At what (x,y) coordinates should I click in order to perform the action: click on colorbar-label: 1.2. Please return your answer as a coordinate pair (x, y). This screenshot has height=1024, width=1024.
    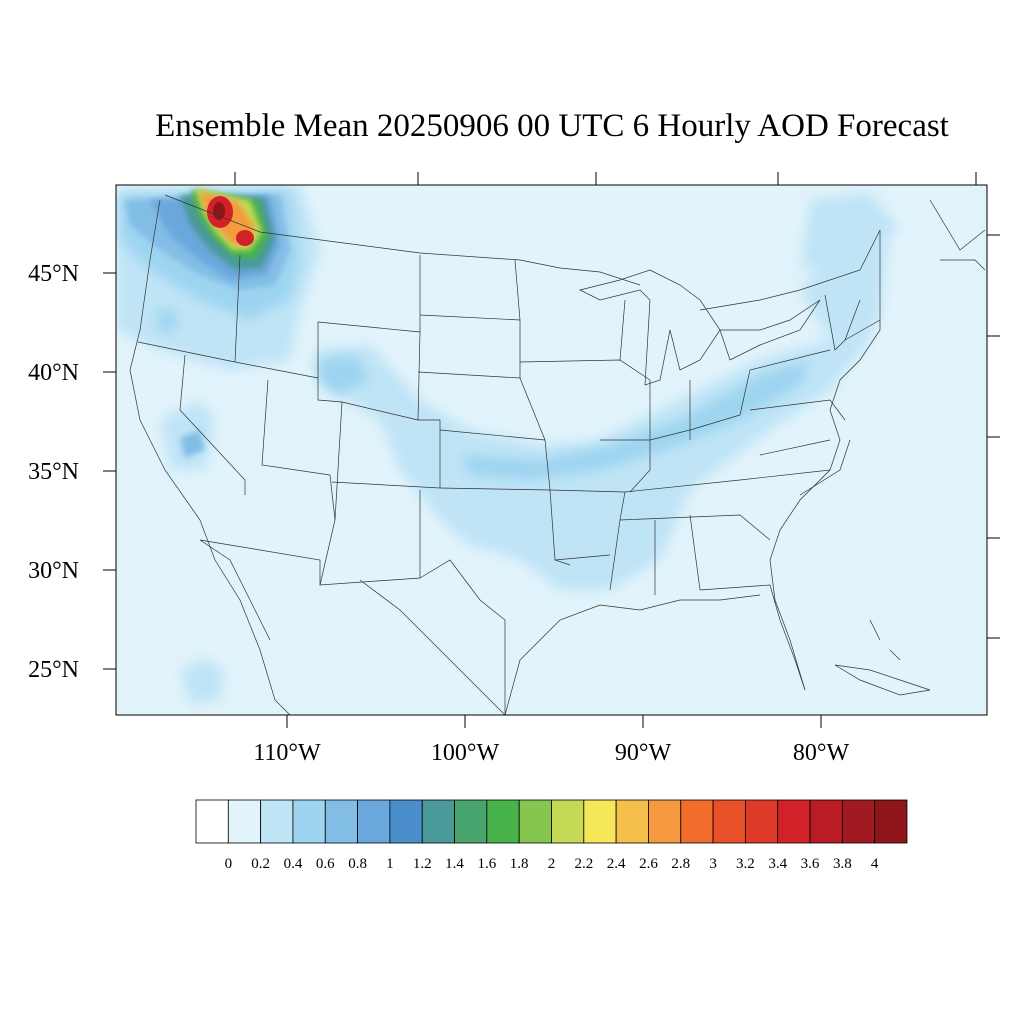
    Looking at the image, I should click on (422, 864).